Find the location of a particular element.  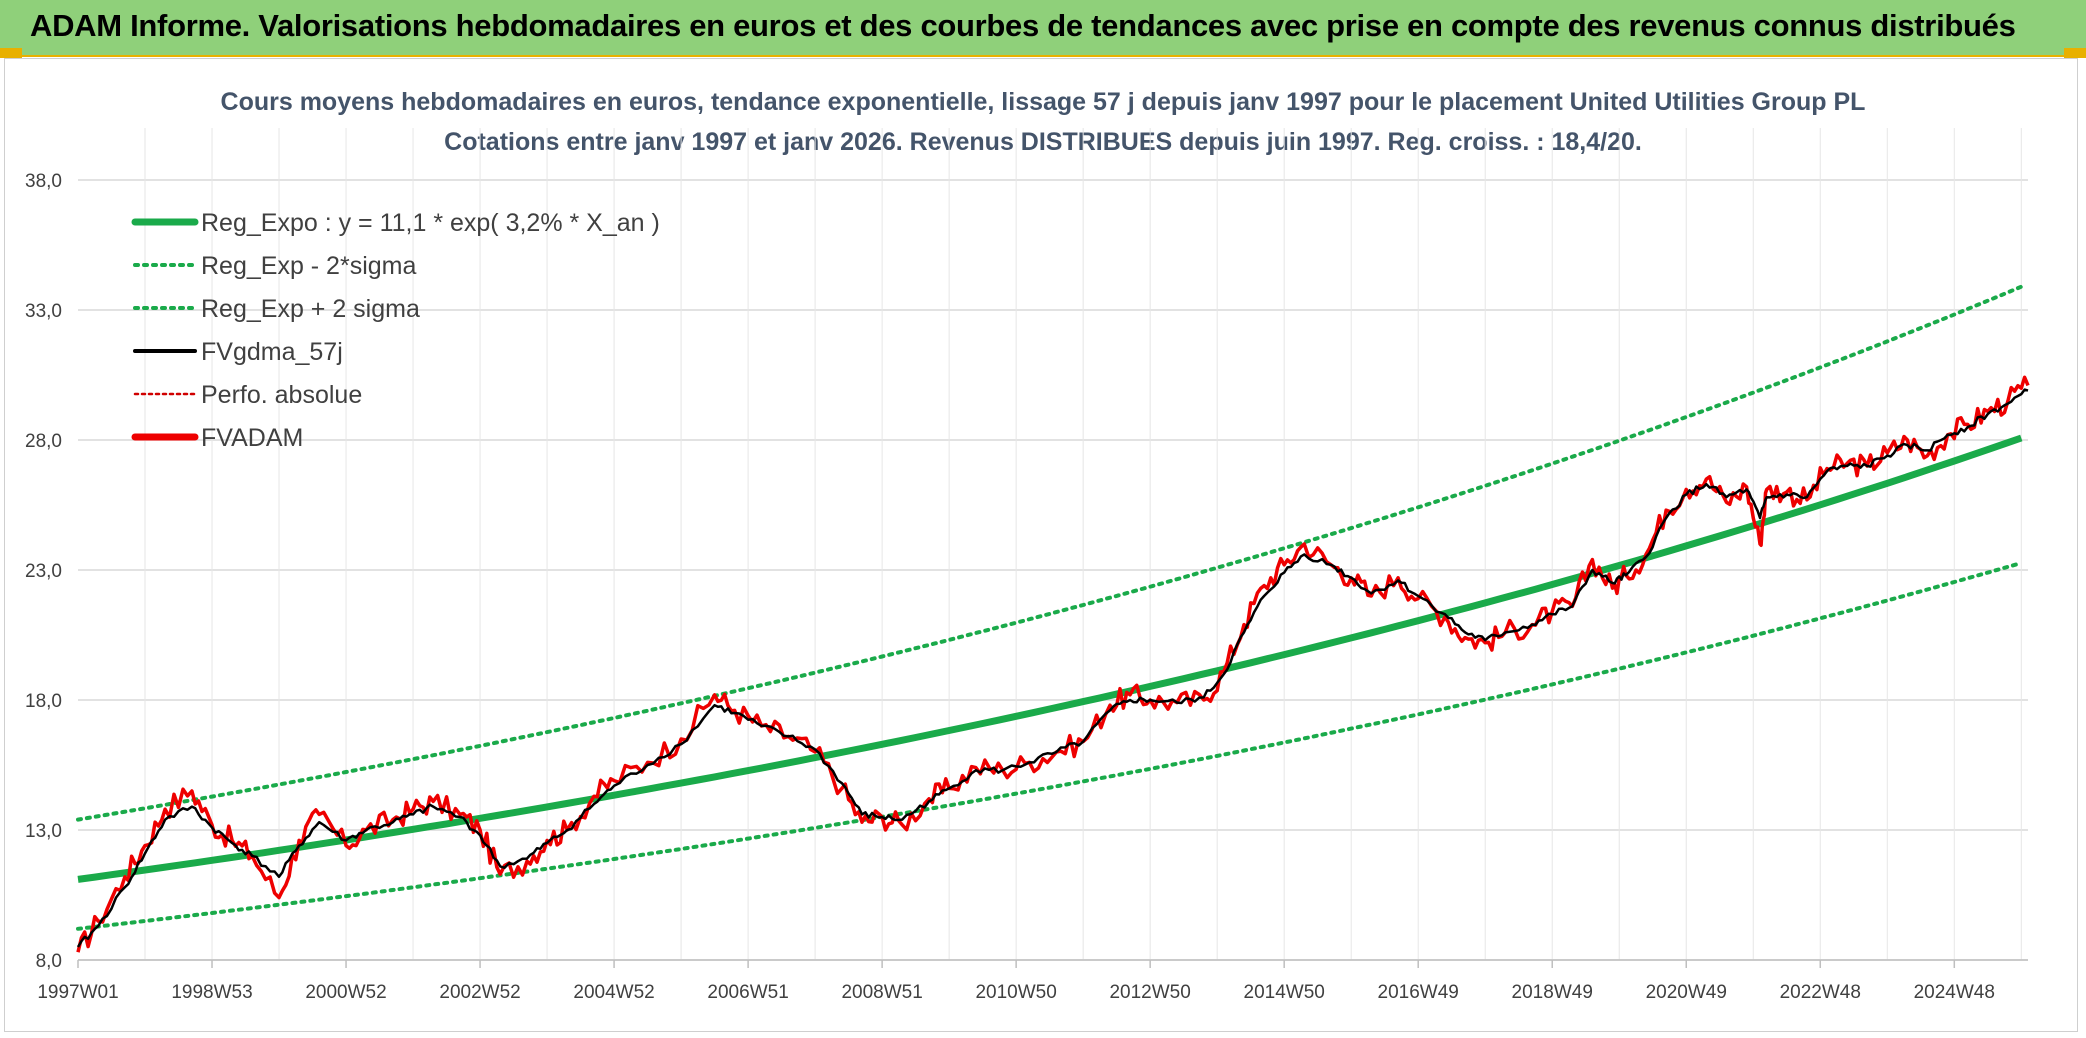

legend-label: Reg_Exp - 2*sigma is located at coordinates (308, 266).